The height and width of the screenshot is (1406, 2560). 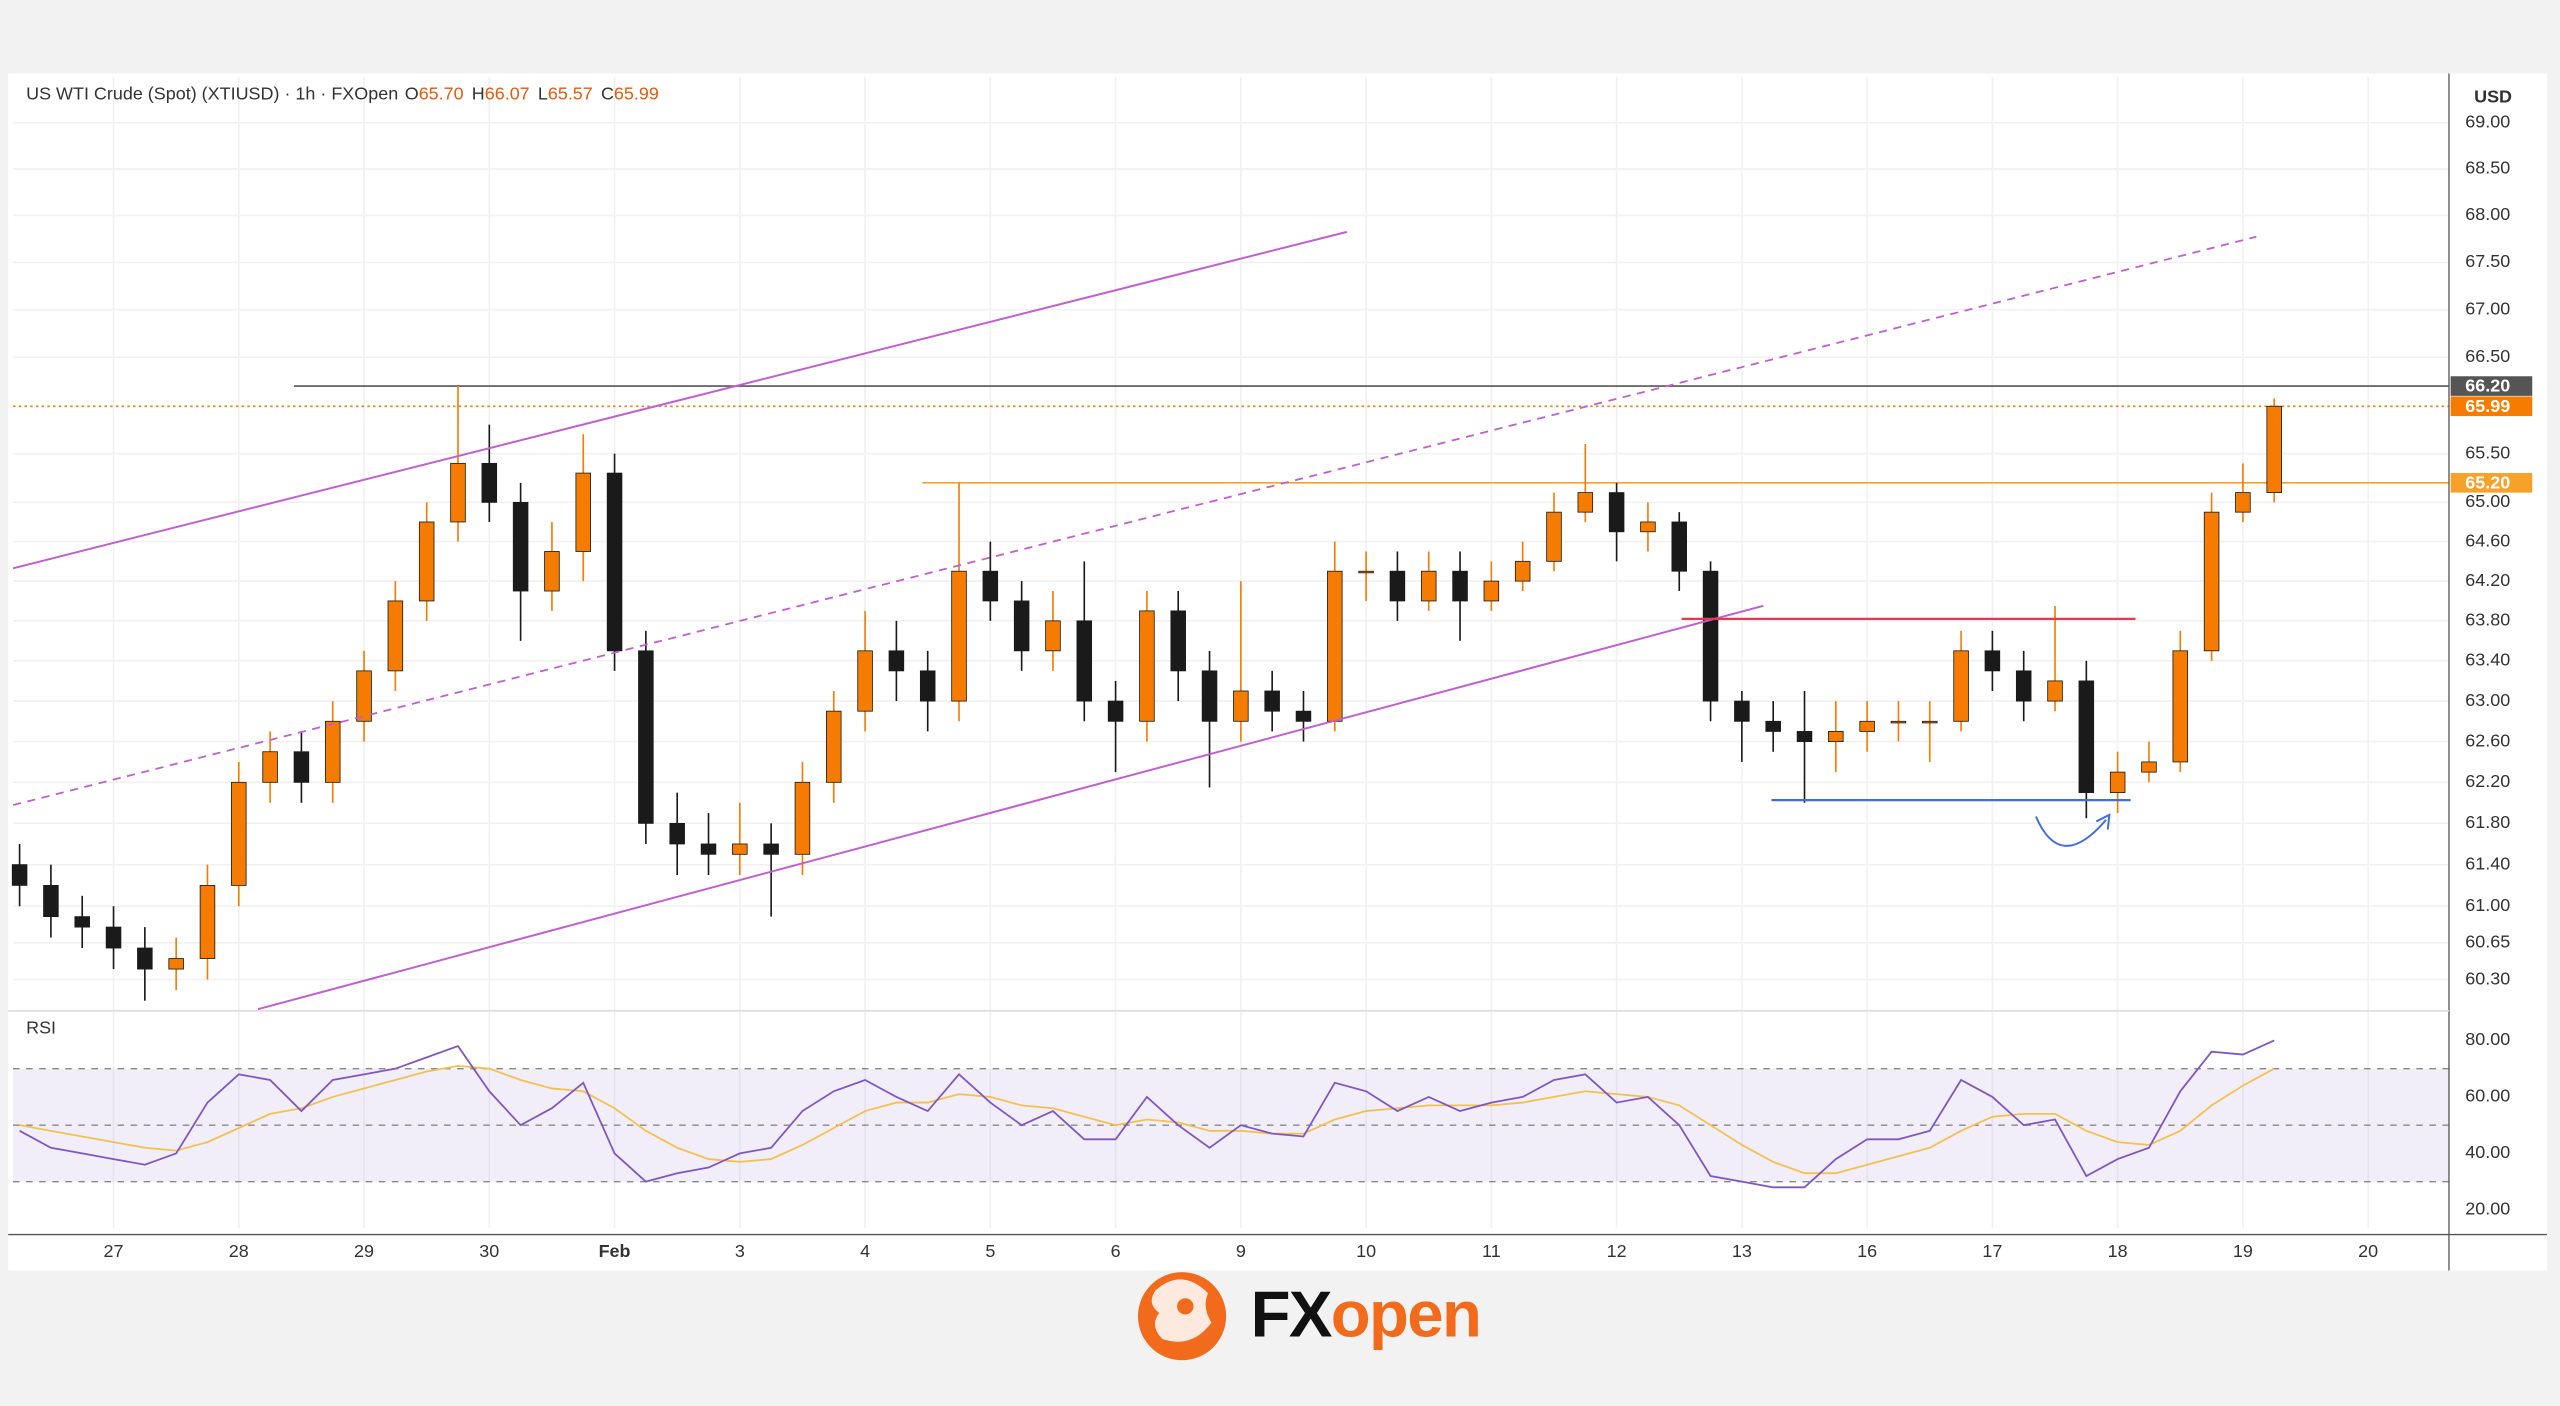 What do you see at coordinates (441, 93) in the screenshot?
I see `ohlc-value: 65.70` at bounding box center [441, 93].